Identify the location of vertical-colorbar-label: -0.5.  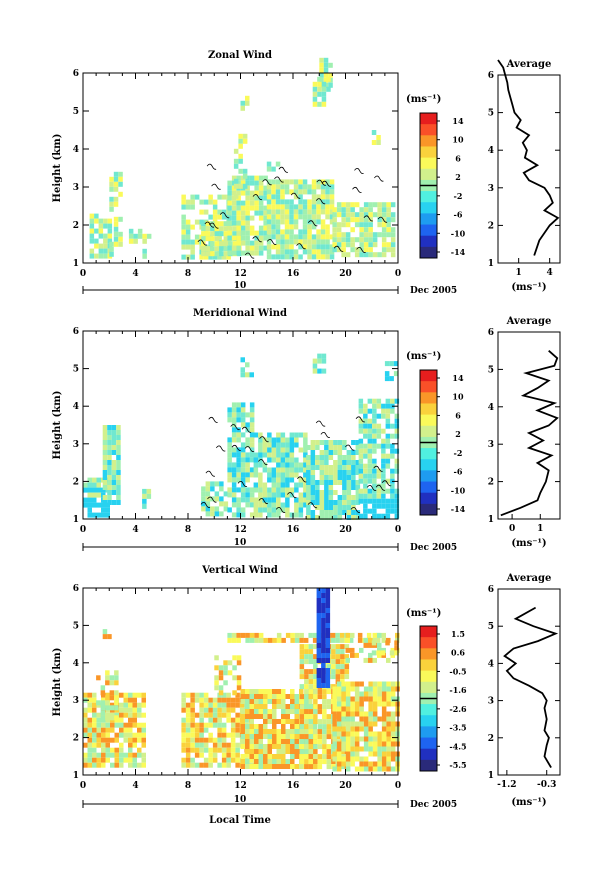
(457, 671).